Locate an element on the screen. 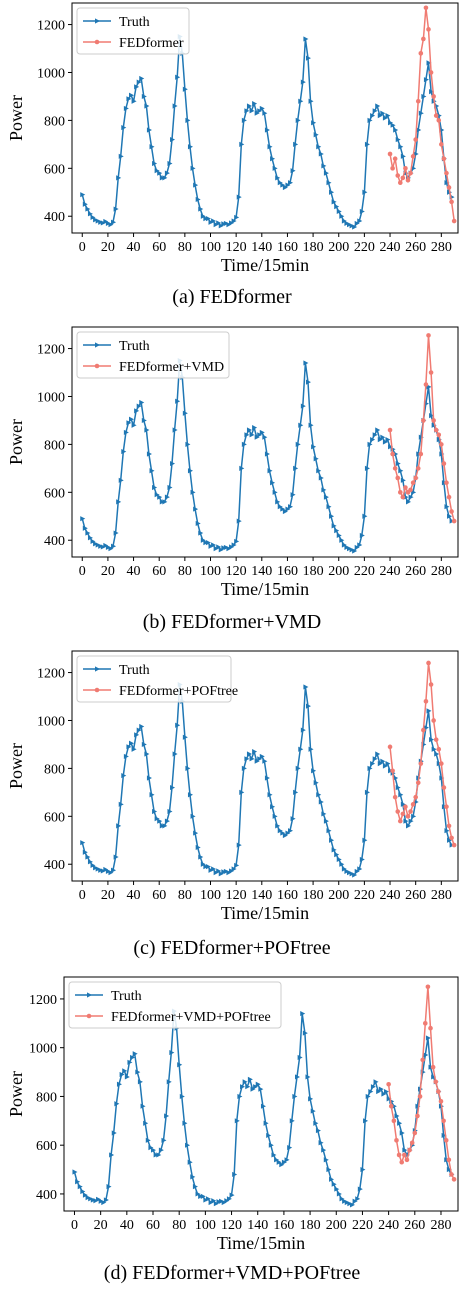  x-tick-label: 60 is located at coordinates (159, 571).